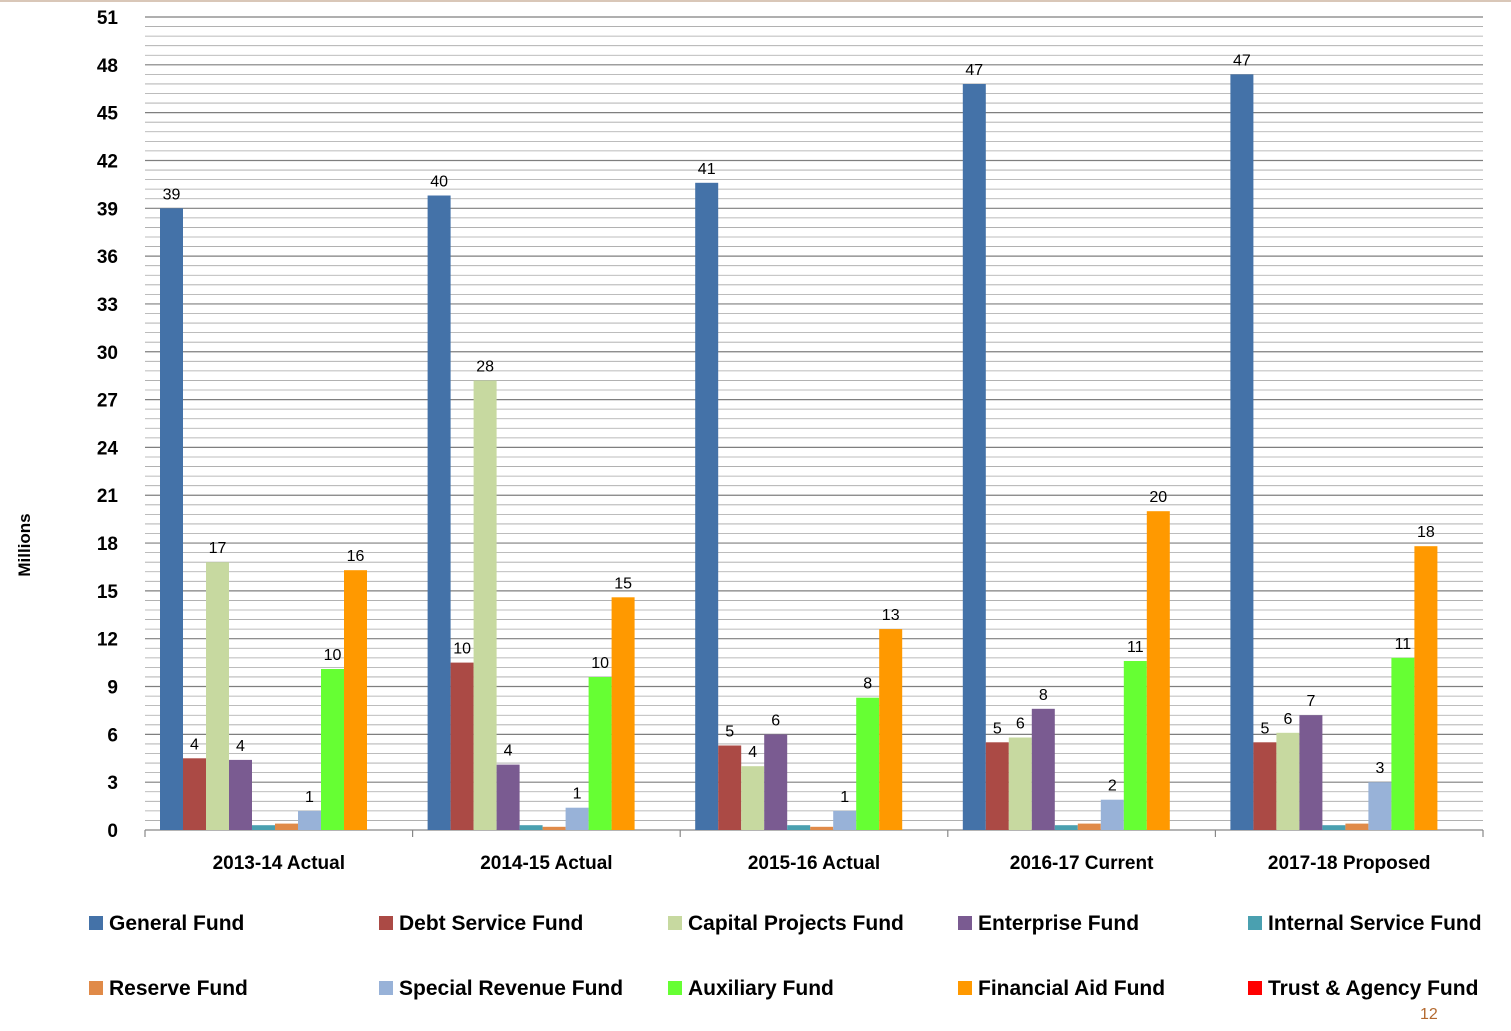  Describe the element at coordinates (107, 257) in the screenshot. I see `y-tick-label: 36` at that location.